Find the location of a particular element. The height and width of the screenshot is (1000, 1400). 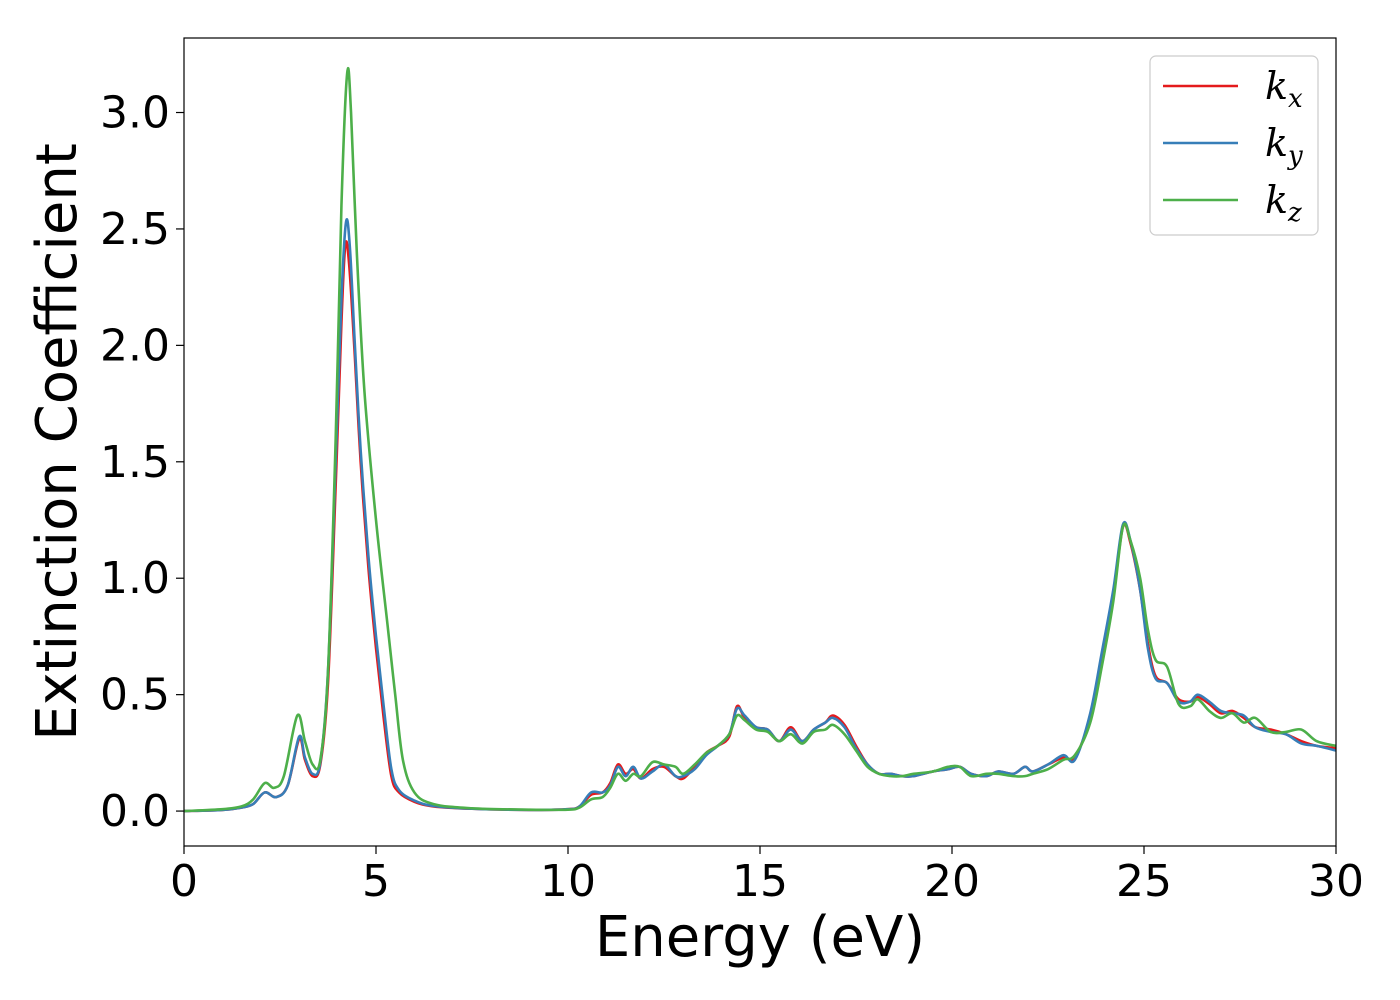

legend-box is located at coordinates (1234, 145).